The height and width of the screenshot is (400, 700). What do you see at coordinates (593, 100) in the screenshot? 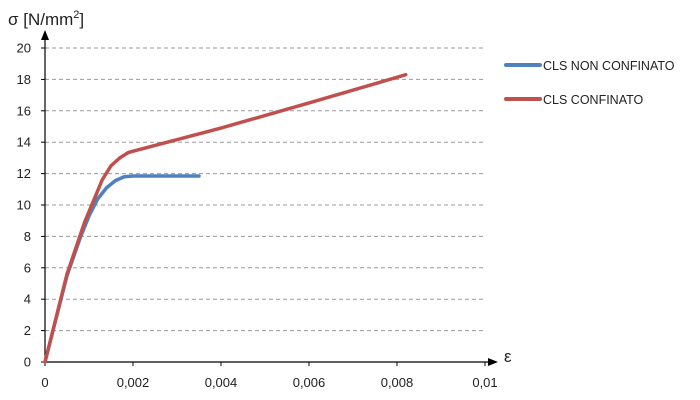
I see `legend-label-confinato: CLS CONFINATO` at bounding box center [593, 100].